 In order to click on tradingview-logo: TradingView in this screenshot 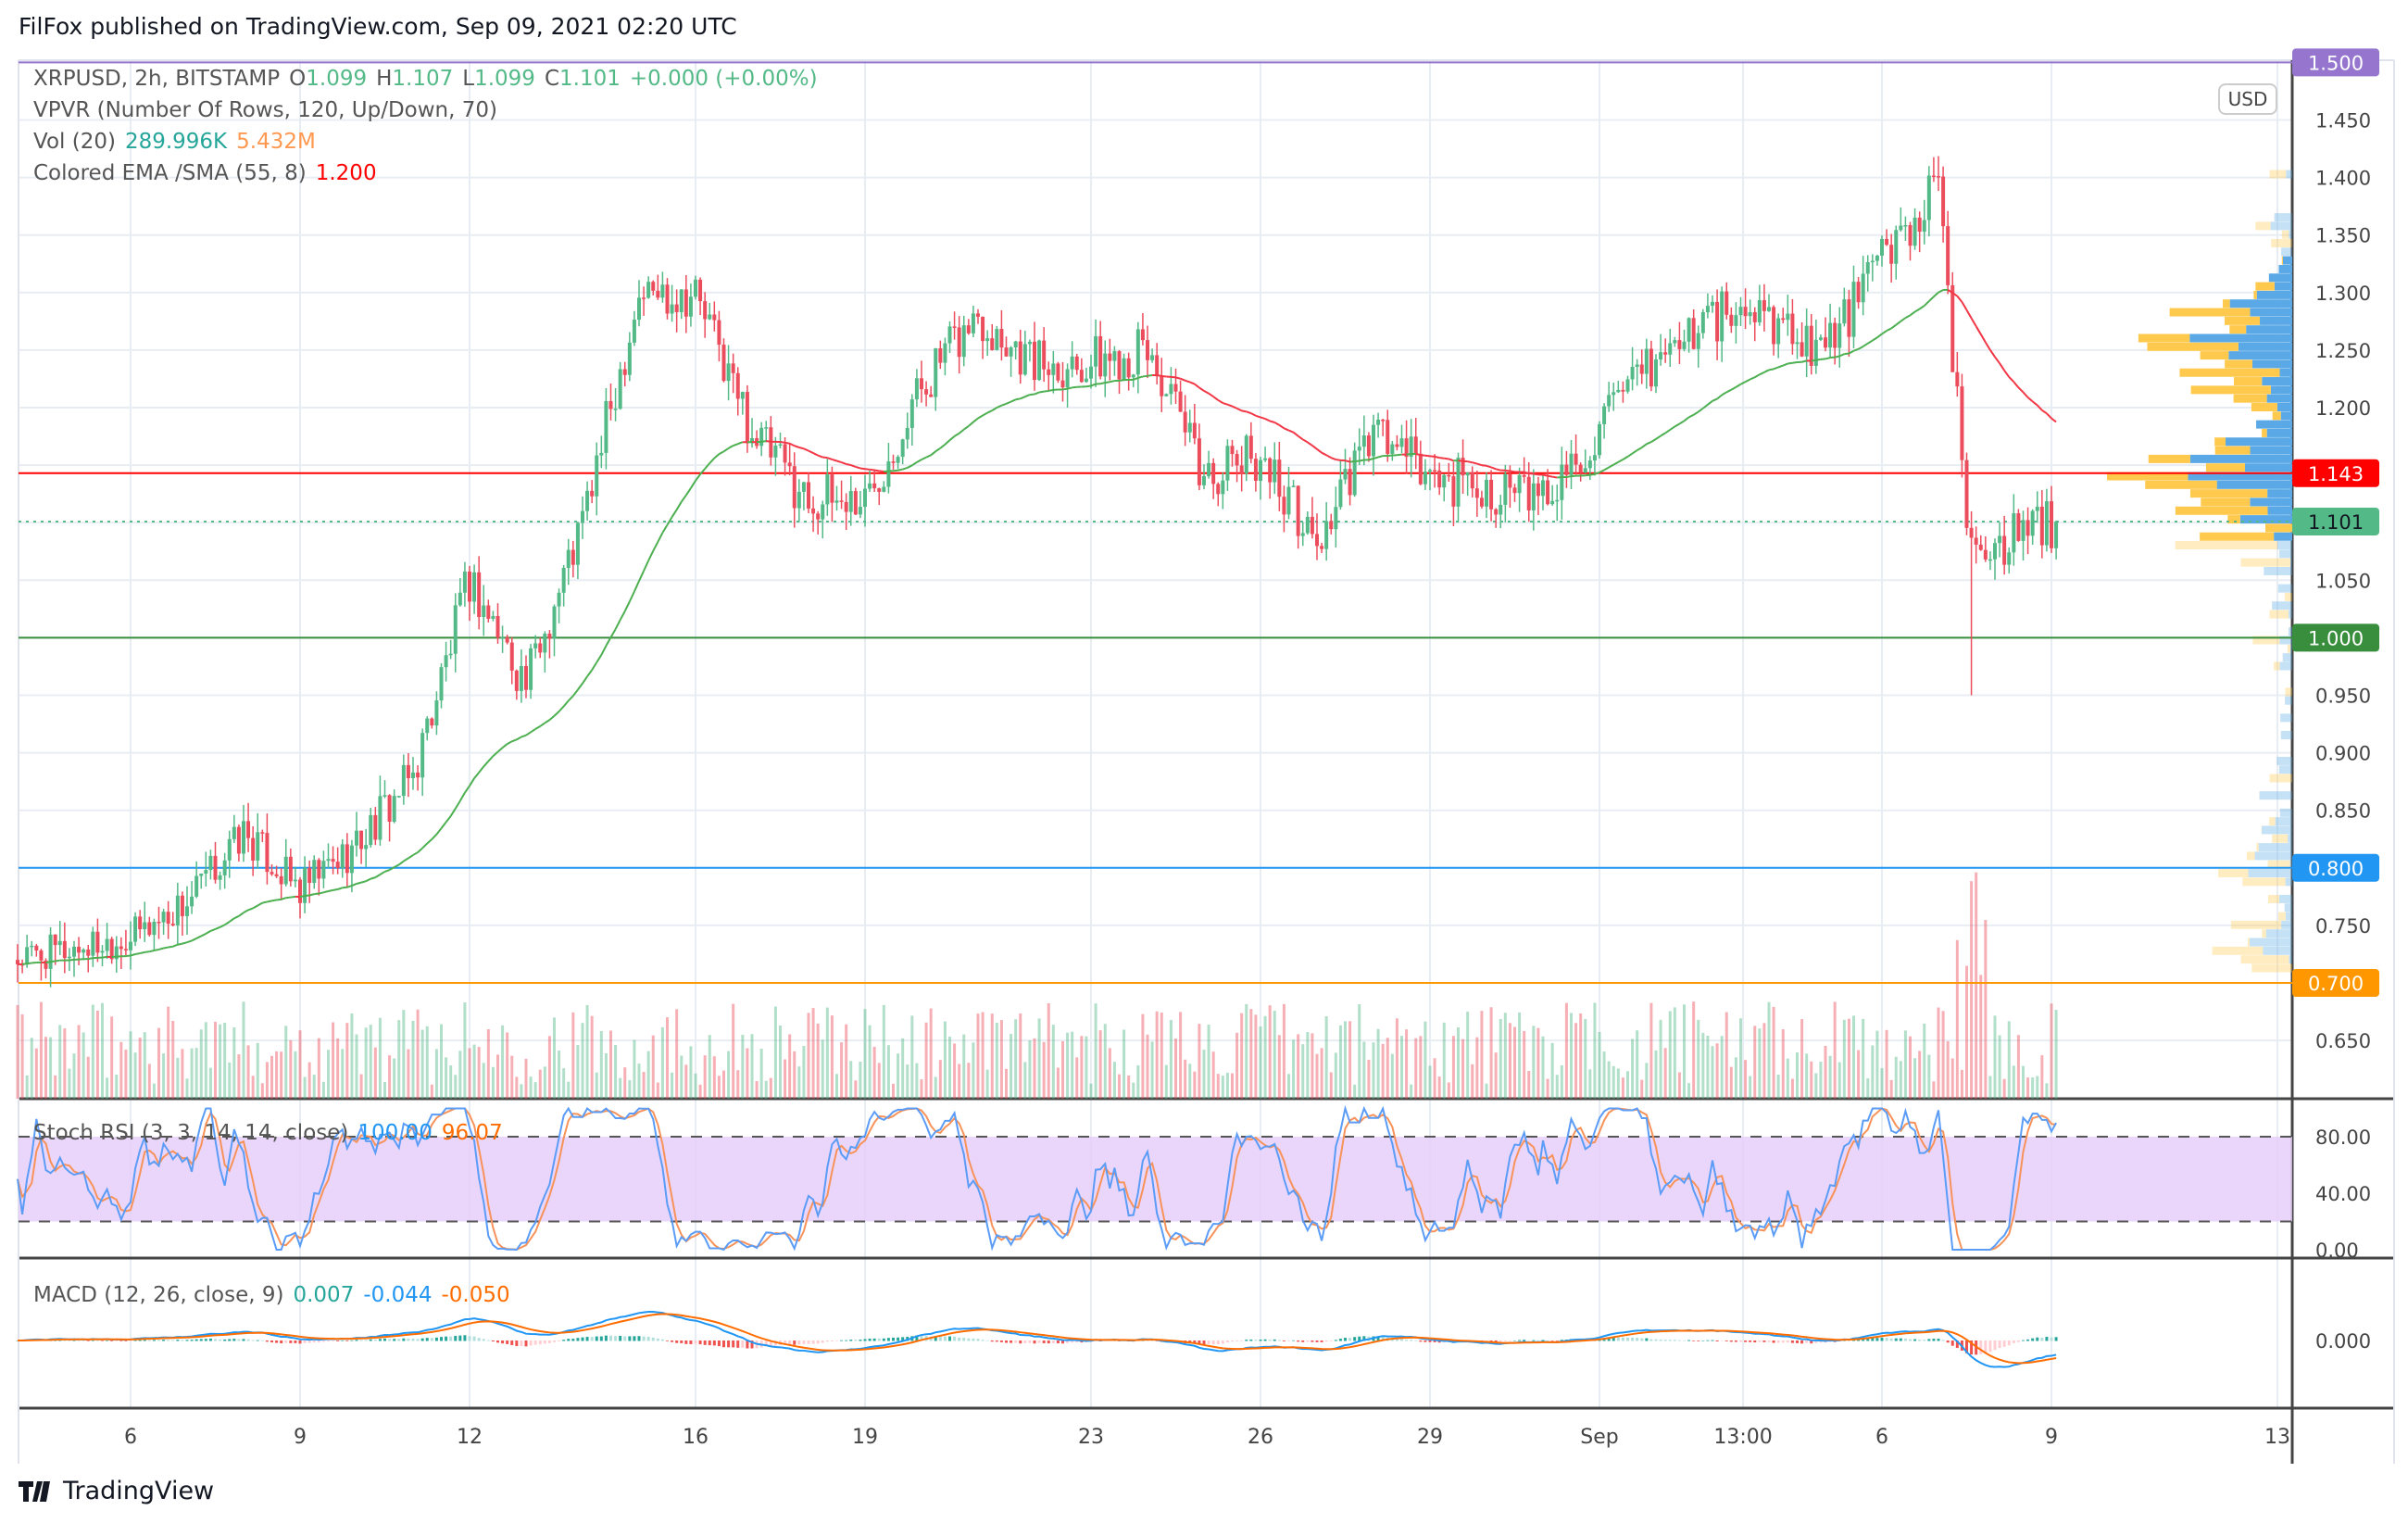, I will do `click(116, 1491)`.